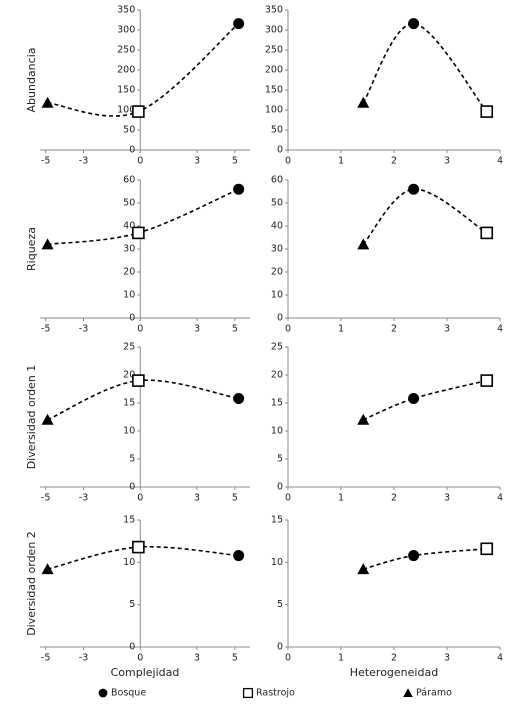  What do you see at coordinates (434, 693) in the screenshot?
I see `legend-label: Páramo` at bounding box center [434, 693].